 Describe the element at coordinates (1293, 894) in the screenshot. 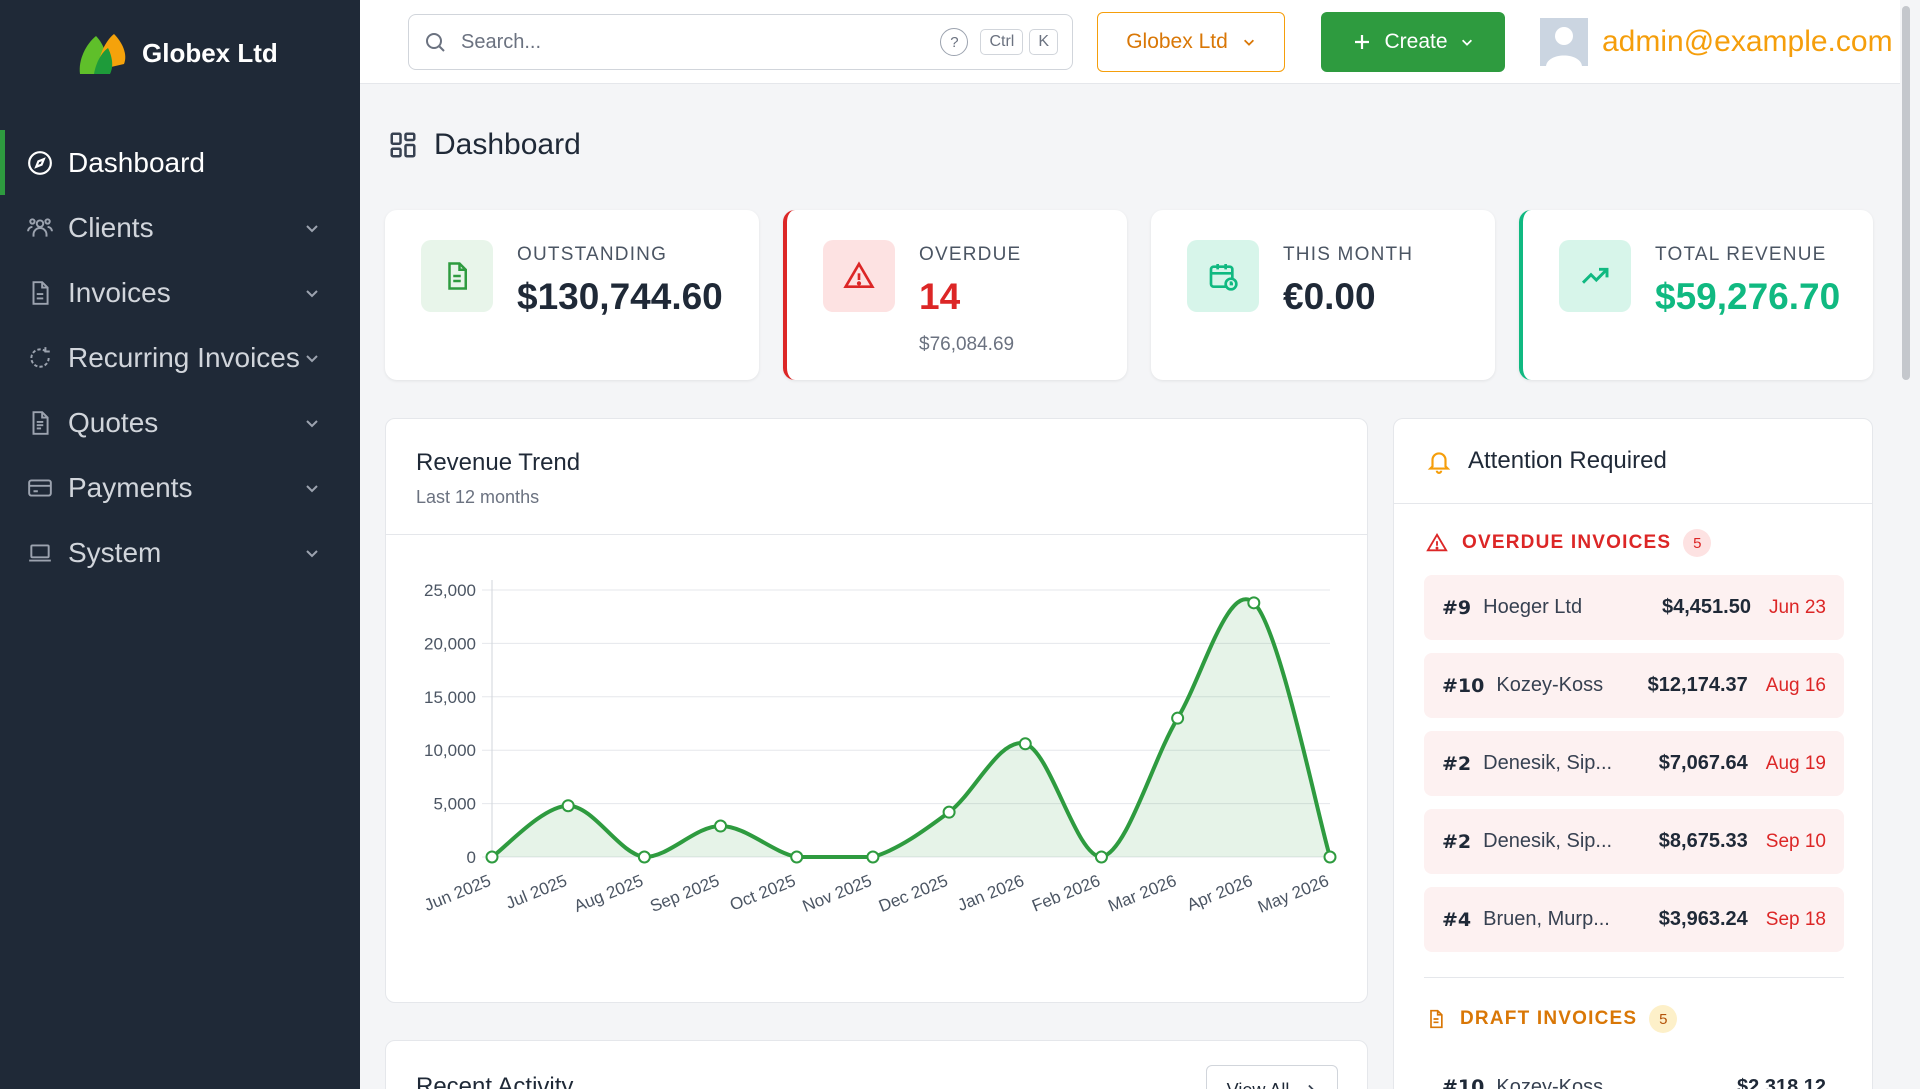

I see `x-tick-label: May 2026` at that location.